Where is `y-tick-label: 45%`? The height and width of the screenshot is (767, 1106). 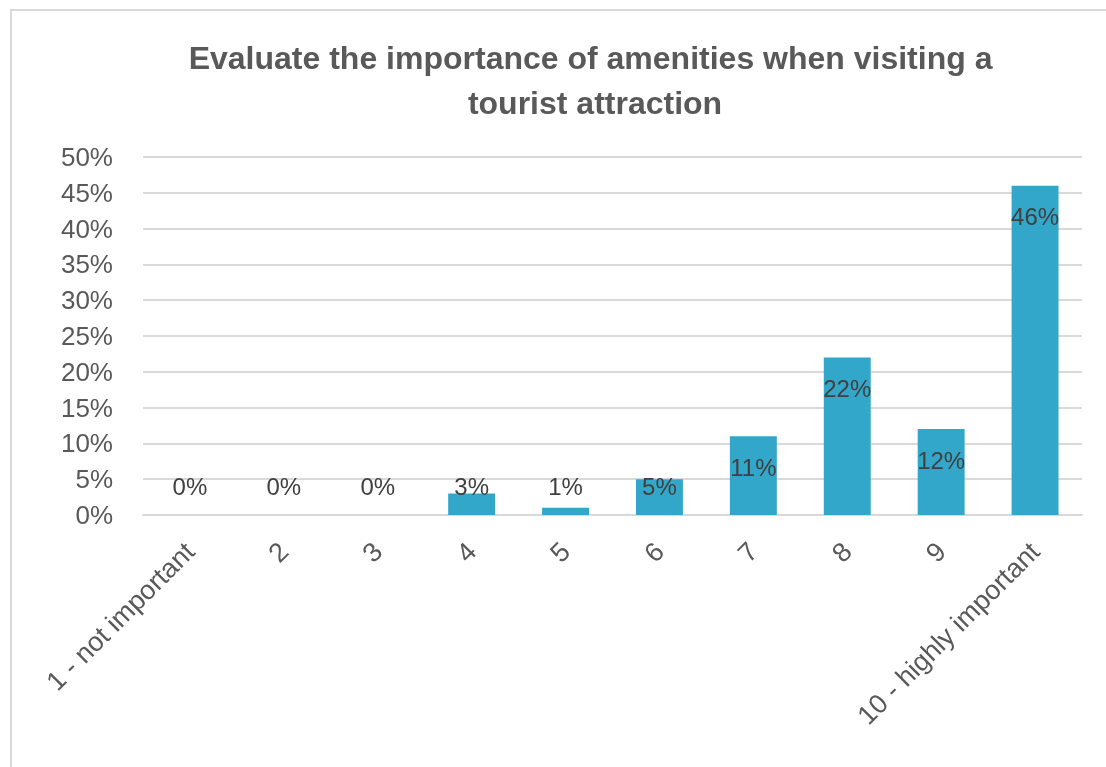
y-tick-label: 45% is located at coordinates (86, 192).